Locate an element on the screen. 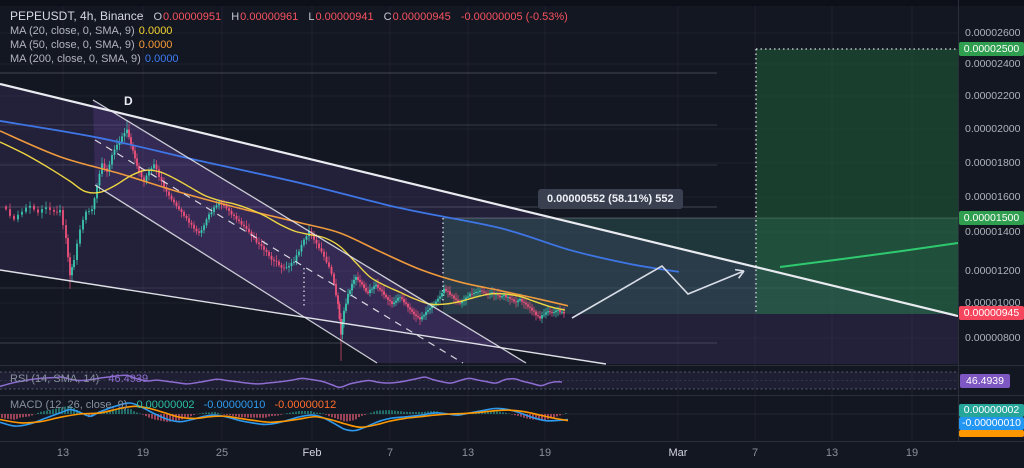 Image resolution: width=1024 pixels, height=468 pixels. macd-signal-value: -0.00000012 is located at coordinates (305, 405).